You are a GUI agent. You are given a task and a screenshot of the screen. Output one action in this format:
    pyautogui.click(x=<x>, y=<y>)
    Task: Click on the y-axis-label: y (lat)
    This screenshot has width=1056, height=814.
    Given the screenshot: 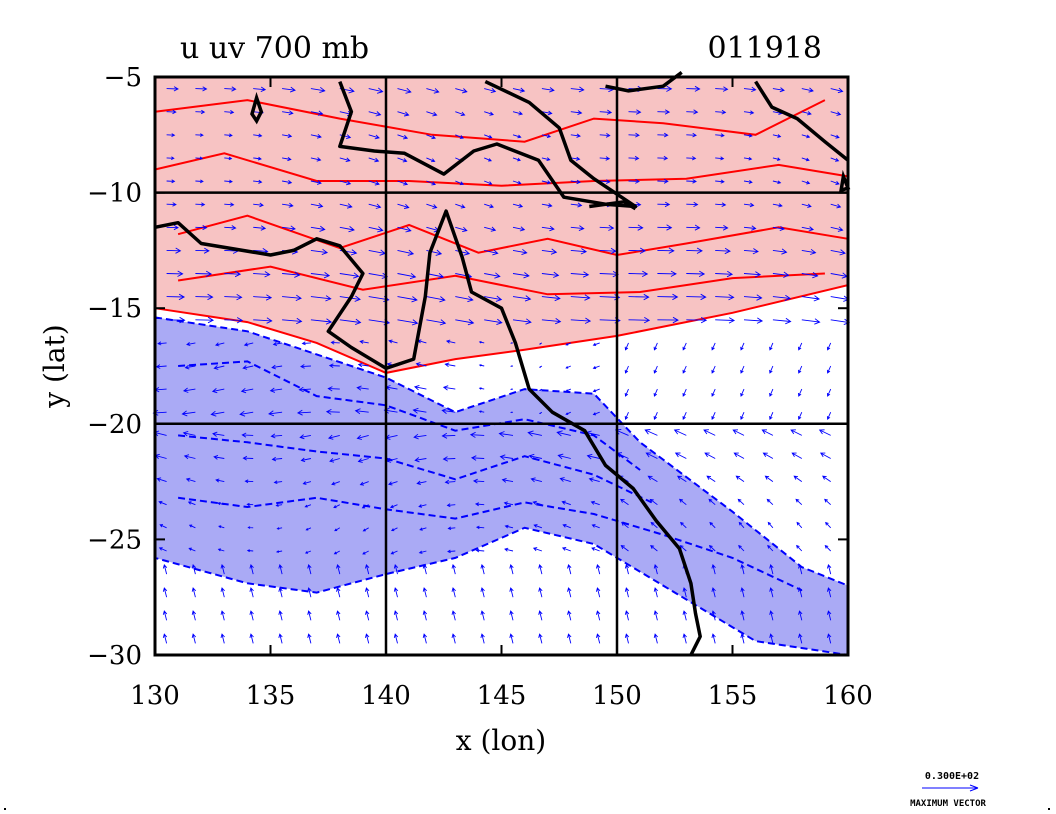 What is the action you would take?
    pyautogui.click(x=54, y=366)
    